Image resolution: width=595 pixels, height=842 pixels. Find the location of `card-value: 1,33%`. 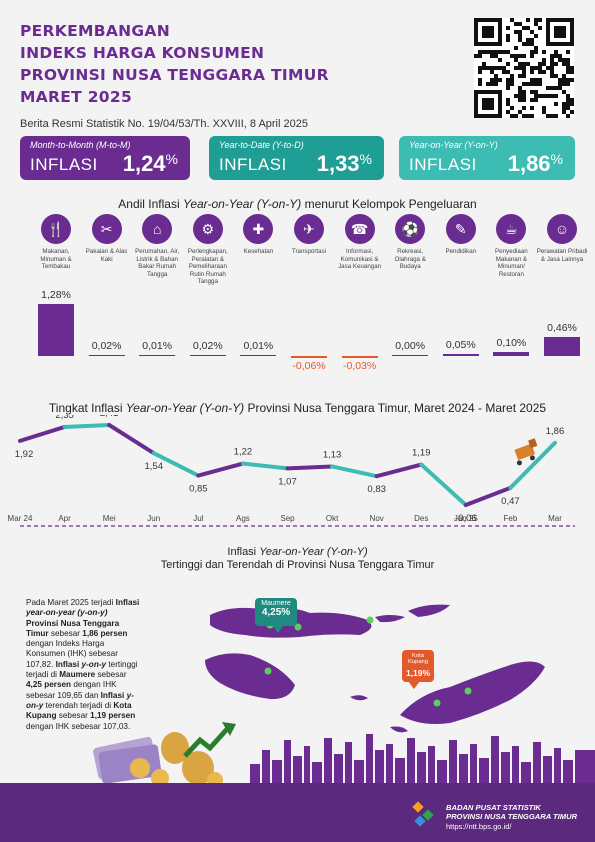

card-value: 1,33% is located at coordinates (344, 163).